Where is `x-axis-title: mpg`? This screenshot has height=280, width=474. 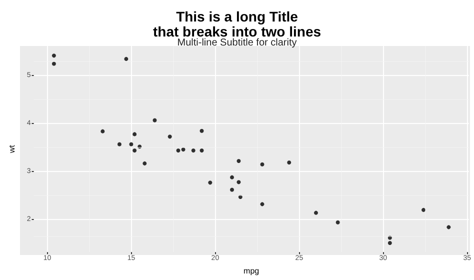 x-axis-title: mpg is located at coordinates (252, 271).